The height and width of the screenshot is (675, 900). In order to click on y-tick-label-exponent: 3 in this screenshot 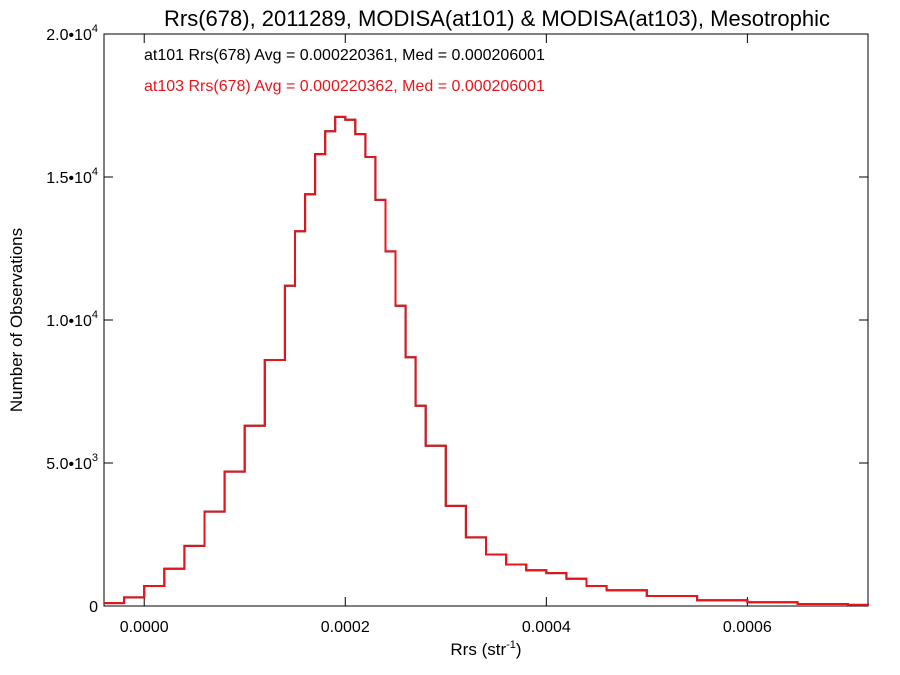, I will do `click(95, 458)`.